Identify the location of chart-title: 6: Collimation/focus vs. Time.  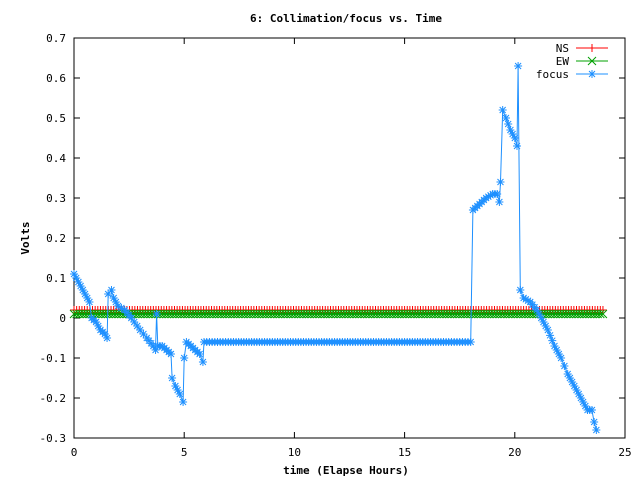
(346, 18).